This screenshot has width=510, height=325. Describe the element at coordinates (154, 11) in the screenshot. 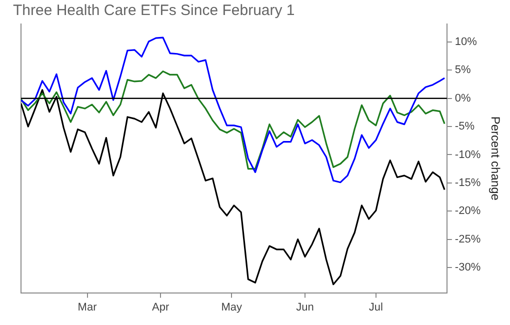

I see `chart-title: Three Health Care ETFs Since February 1` at that location.